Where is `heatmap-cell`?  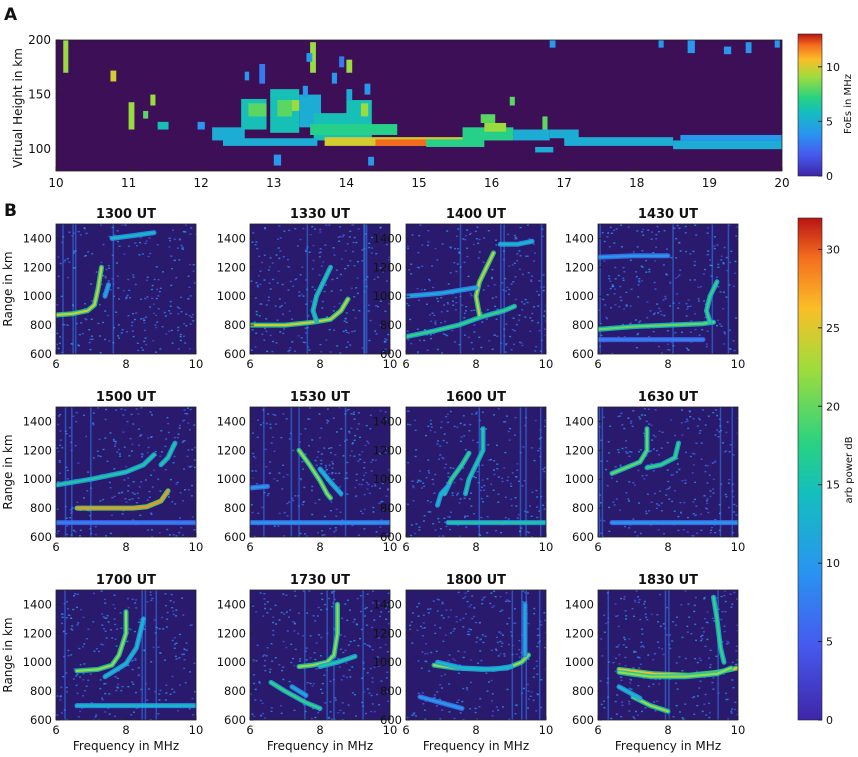
heatmap-cell is located at coordinates (367, 89).